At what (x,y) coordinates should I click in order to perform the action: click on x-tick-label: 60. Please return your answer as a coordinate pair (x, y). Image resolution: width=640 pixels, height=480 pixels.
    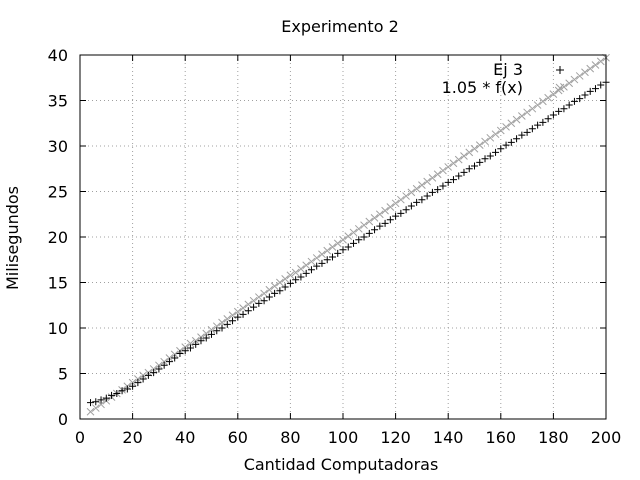
    Looking at the image, I should click on (238, 437).